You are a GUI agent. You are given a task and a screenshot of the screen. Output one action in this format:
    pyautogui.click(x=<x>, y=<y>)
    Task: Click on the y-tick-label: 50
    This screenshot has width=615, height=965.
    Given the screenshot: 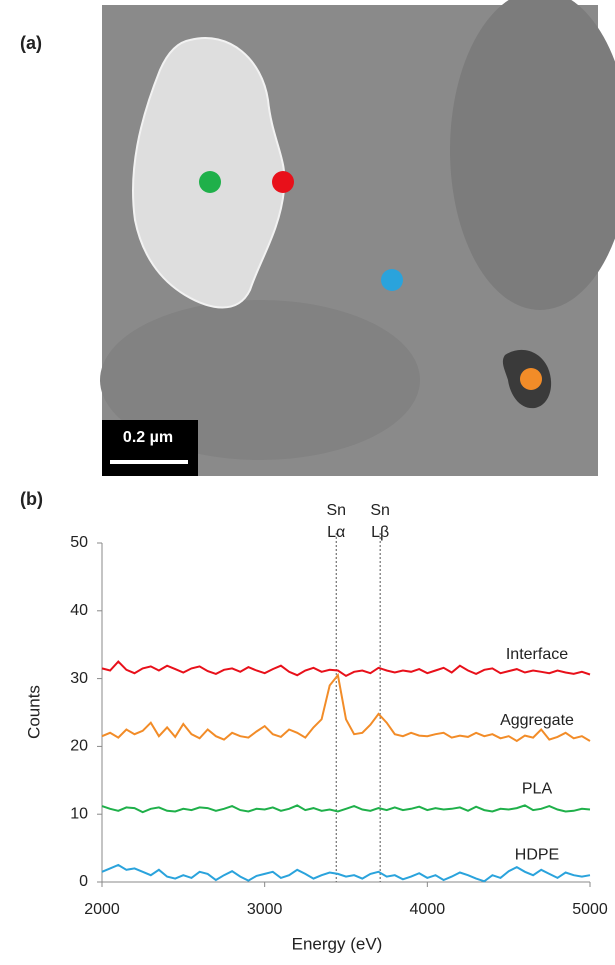 What is the action you would take?
    pyautogui.click(x=79, y=542)
    